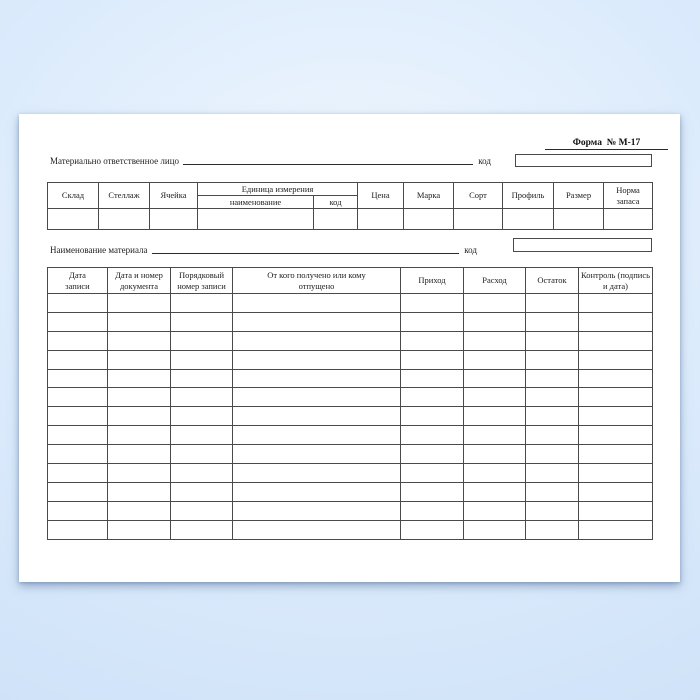  I want to click on responsible-person-code-box, so click(583, 160).